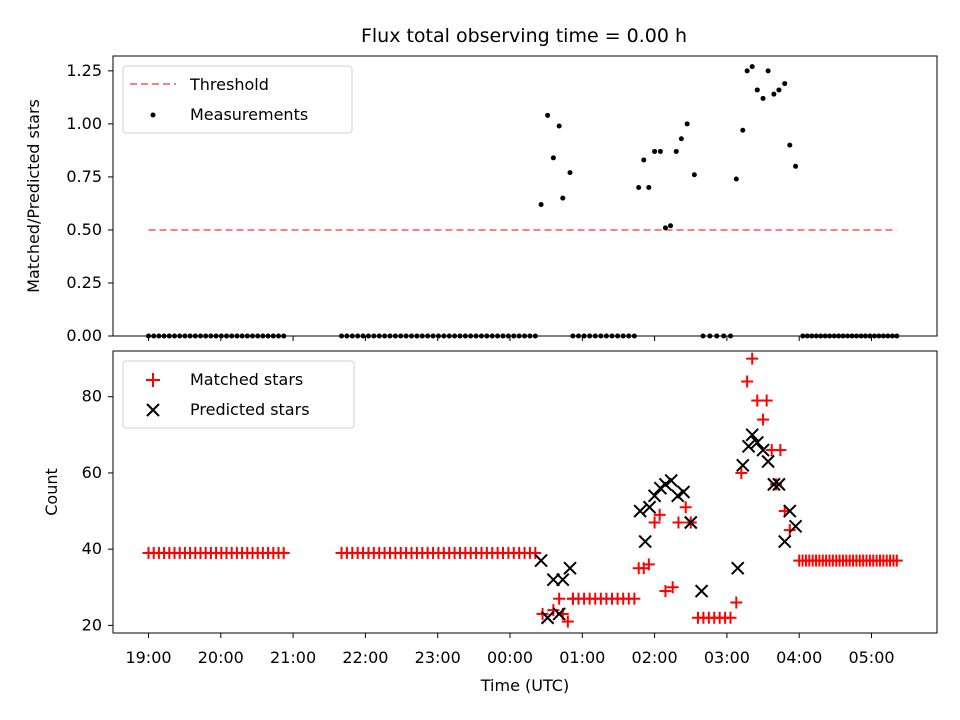 This screenshot has height=720, width=960. I want to click on legend-measurements-swatch, so click(153, 115).